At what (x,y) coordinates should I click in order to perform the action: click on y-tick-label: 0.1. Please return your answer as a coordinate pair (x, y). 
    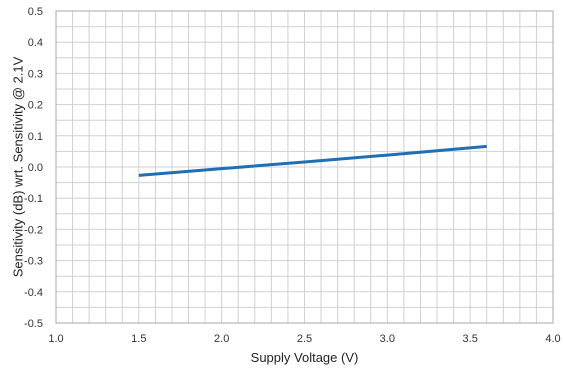
    Looking at the image, I should click on (35, 137).